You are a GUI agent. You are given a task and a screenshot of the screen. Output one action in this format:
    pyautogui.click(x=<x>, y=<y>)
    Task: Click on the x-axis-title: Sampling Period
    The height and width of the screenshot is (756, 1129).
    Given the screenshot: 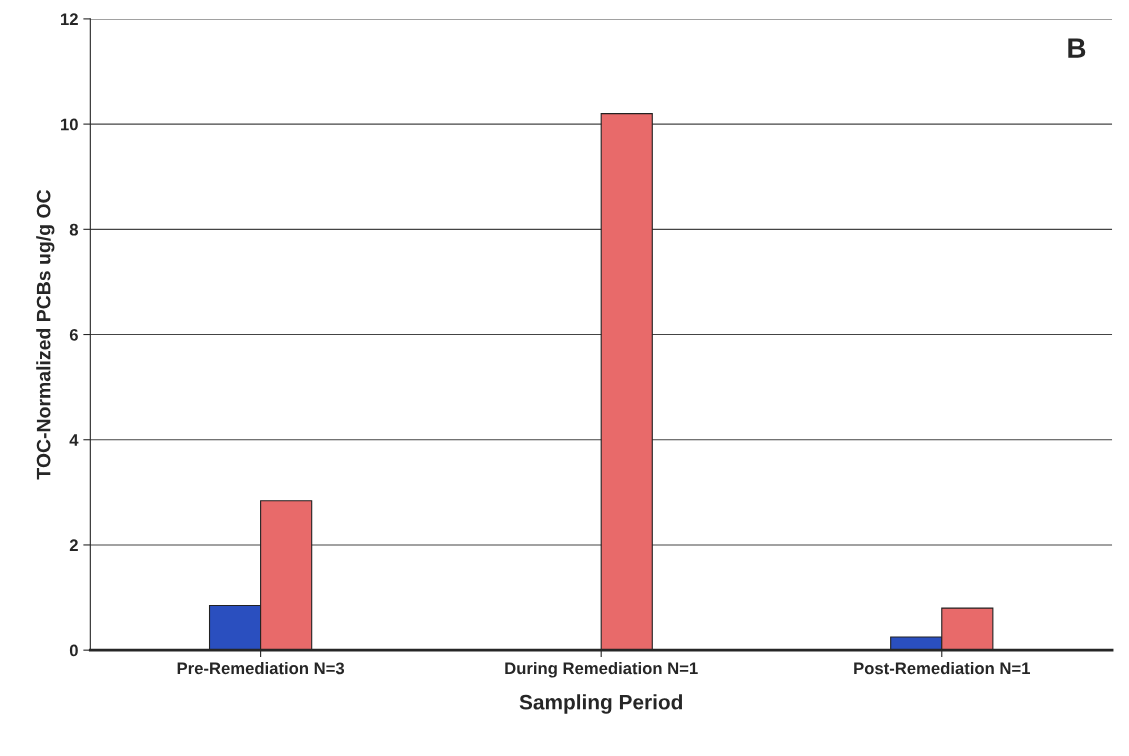 What is the action you would take?
    pyautogui.click(x=601, y=704)
    